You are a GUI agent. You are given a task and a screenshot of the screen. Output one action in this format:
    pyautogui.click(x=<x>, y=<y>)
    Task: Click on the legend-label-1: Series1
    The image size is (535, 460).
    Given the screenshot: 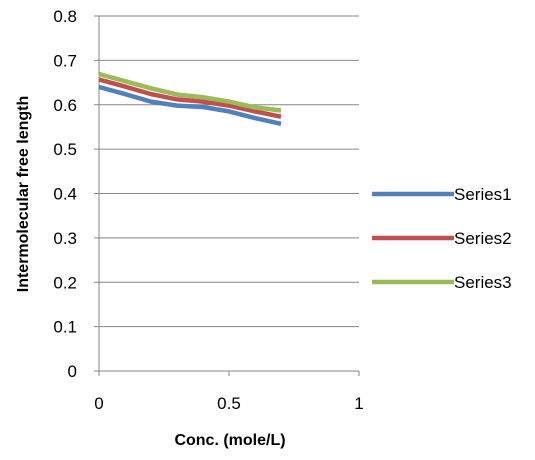 What is the action you would take?
    pyautogui.click(x=483, y=194)
    